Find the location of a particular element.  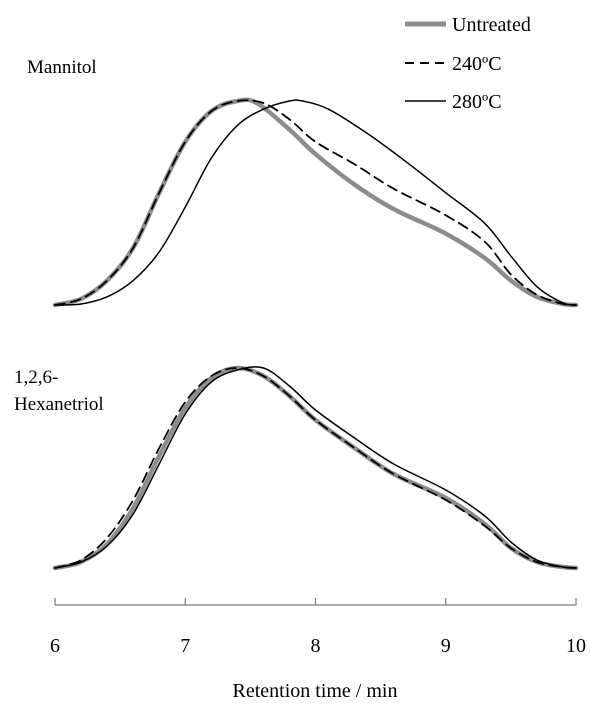

legend: Untreated 240ºC 280ºC is located at coordinates (468, 63).